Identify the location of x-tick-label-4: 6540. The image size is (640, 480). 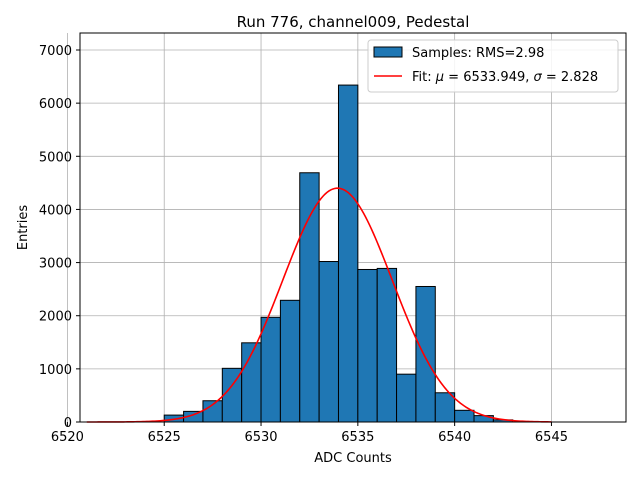
(454, 437).